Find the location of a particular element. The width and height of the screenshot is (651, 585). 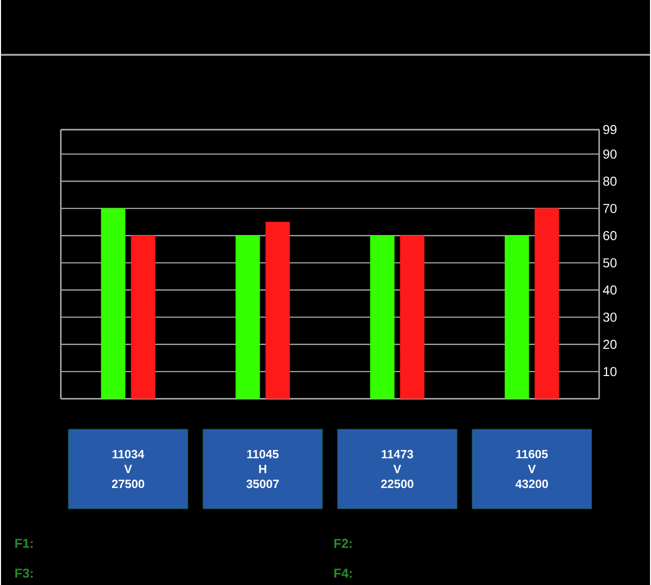

y-tick-label: 30 is located at coordinates (610, 317).